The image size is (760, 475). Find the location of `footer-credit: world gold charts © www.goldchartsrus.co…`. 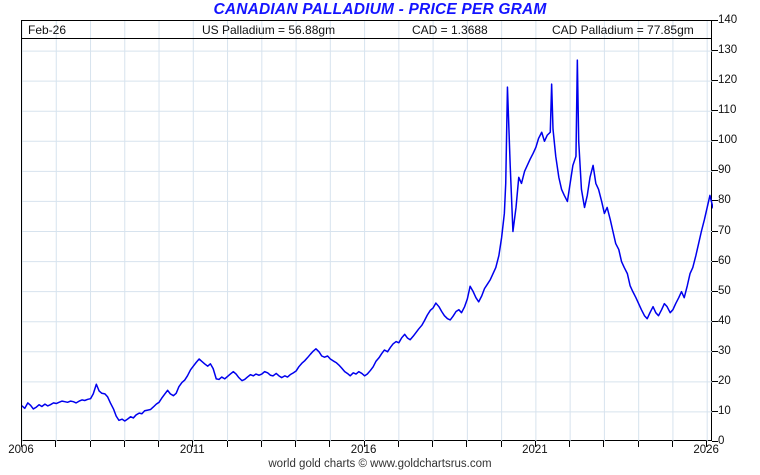

footer-credit: world gold charts © www.goldchartsrus.co… is located at coordinates (380, 464).